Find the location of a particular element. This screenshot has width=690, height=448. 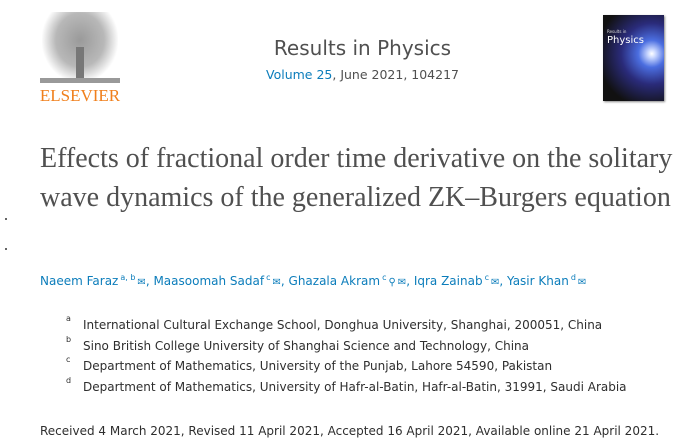

volume-link: Volume 25 is located at coordinates (299, 74).